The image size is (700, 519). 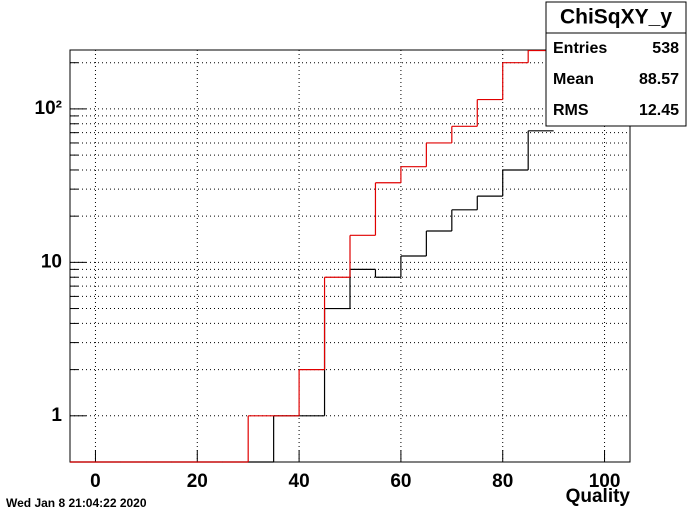 What do you see at coordinates (616, 17) in the screenshot?
I see `stats-title: ChiSqXY_y` at bounding box center [616, 17].